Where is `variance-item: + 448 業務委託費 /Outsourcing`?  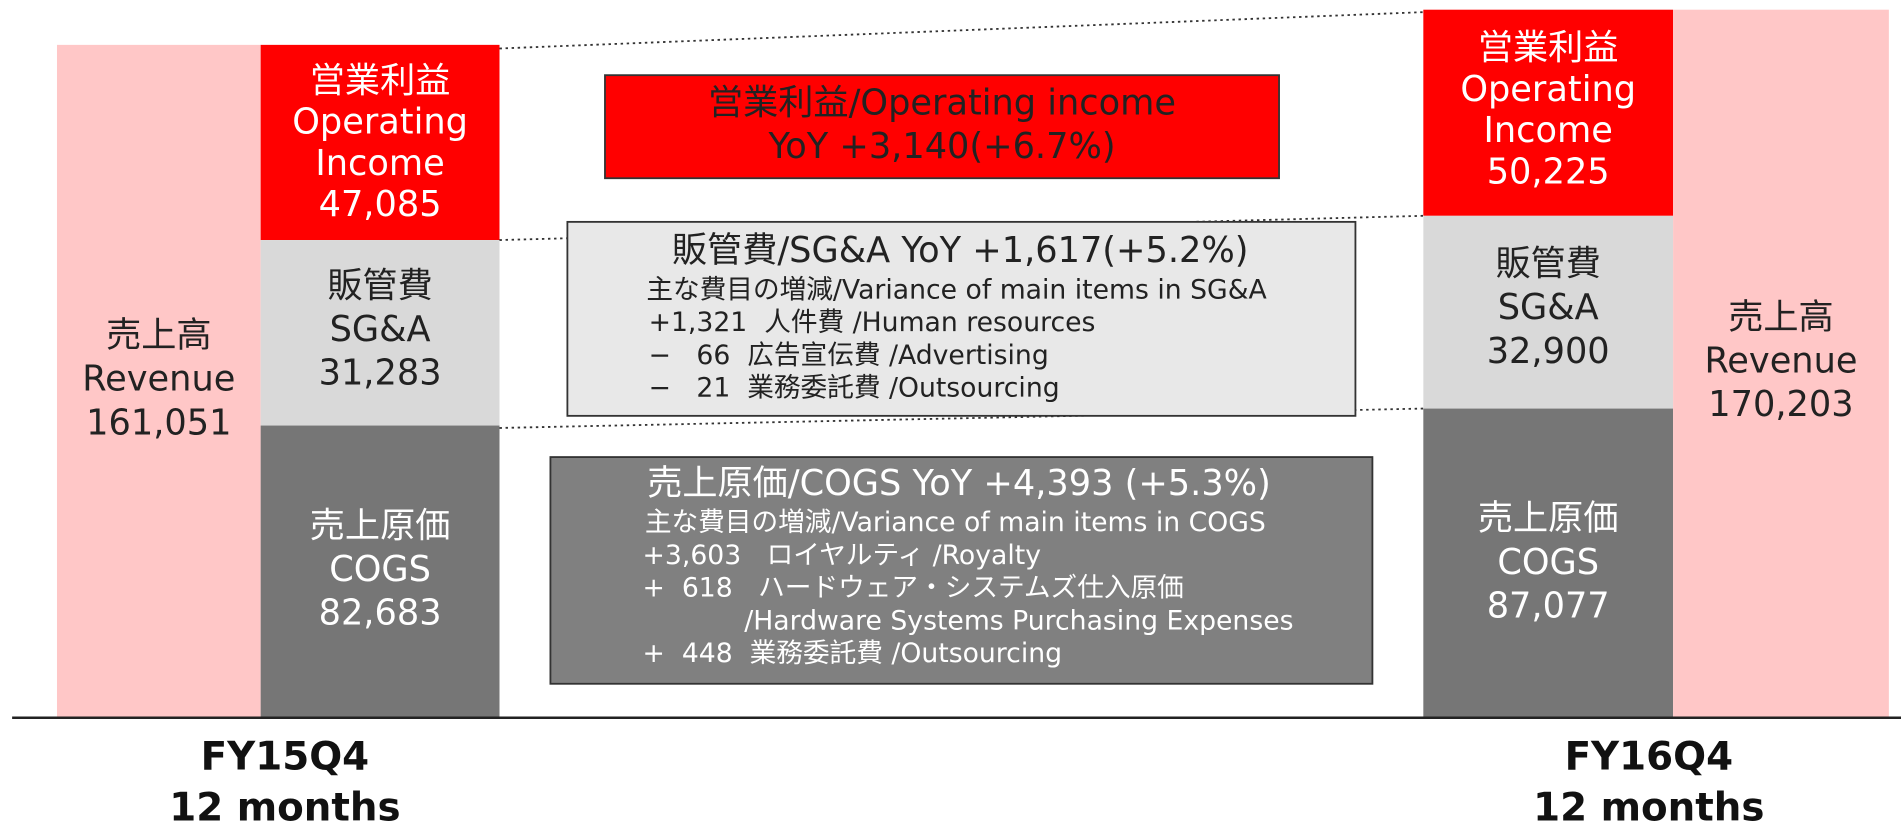
variance-item: + 448 業務委託費 /Outsourcing is located at coordinates (853, 653).